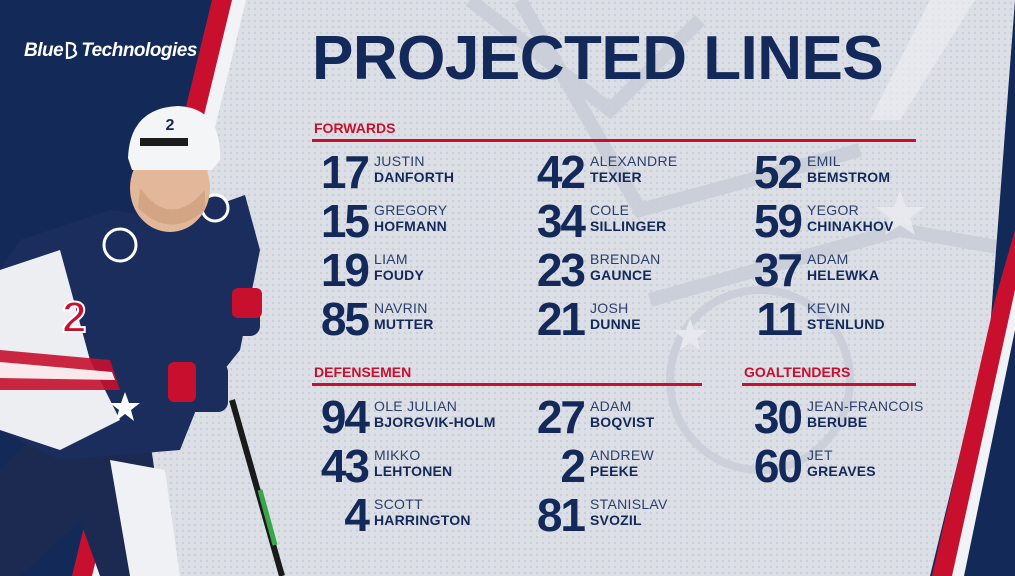  What do you see at coordinates (561, 270) in the screenshot?
I see `player-number: 23` at bounding box center [561, 270].